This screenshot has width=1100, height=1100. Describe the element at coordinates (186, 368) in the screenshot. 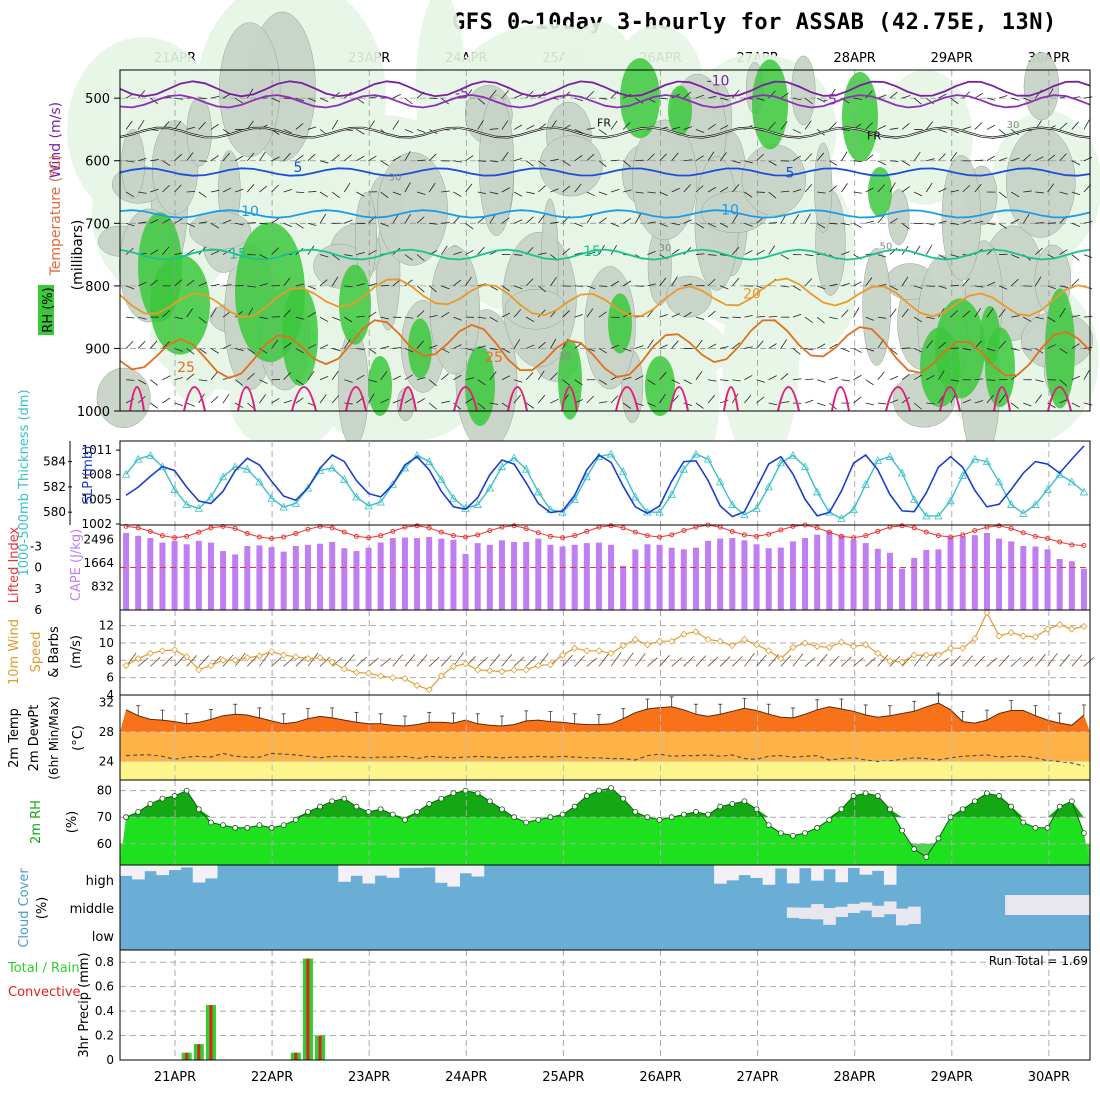

I see `contour-label: 25` at that location.